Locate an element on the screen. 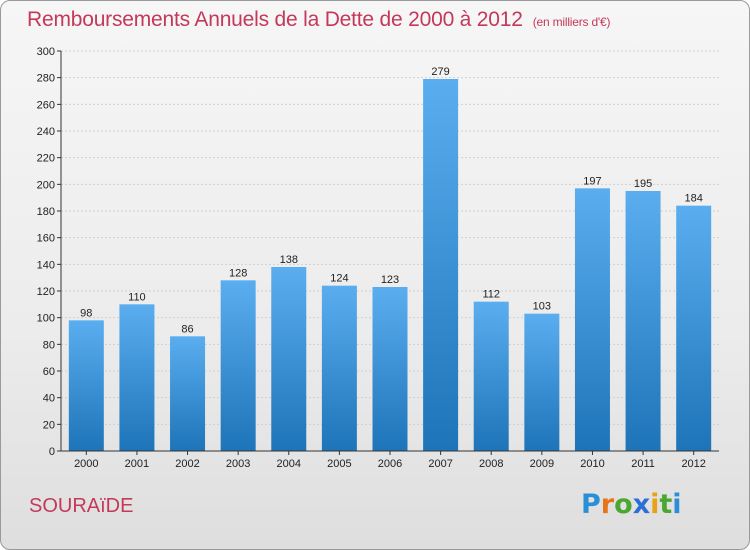  bar-value-label: 195 is located at coordinates (643, 184).